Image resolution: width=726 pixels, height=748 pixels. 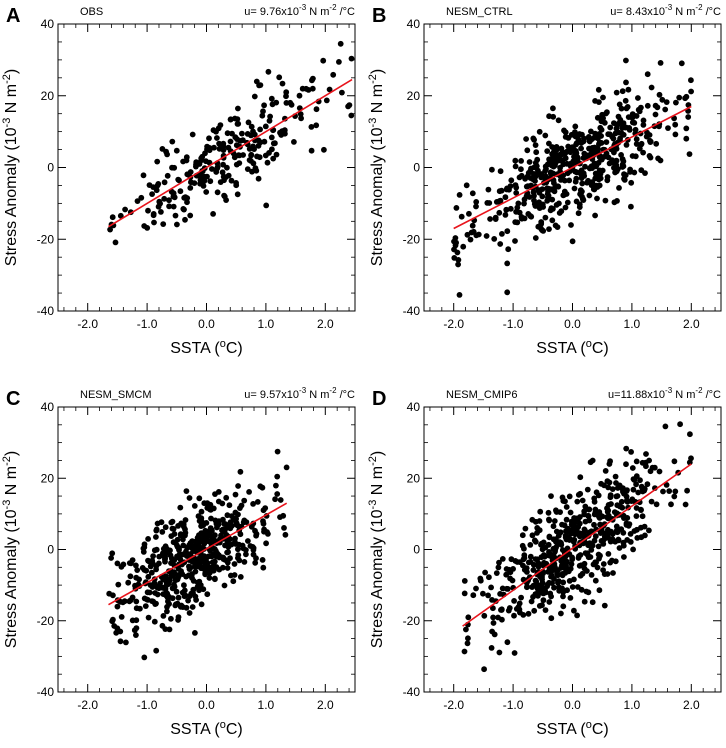 What do you see at coordinates (266, 324) in the screenshot?
I see `x-tick-label: 1.0` at bounding box center [266, 324].